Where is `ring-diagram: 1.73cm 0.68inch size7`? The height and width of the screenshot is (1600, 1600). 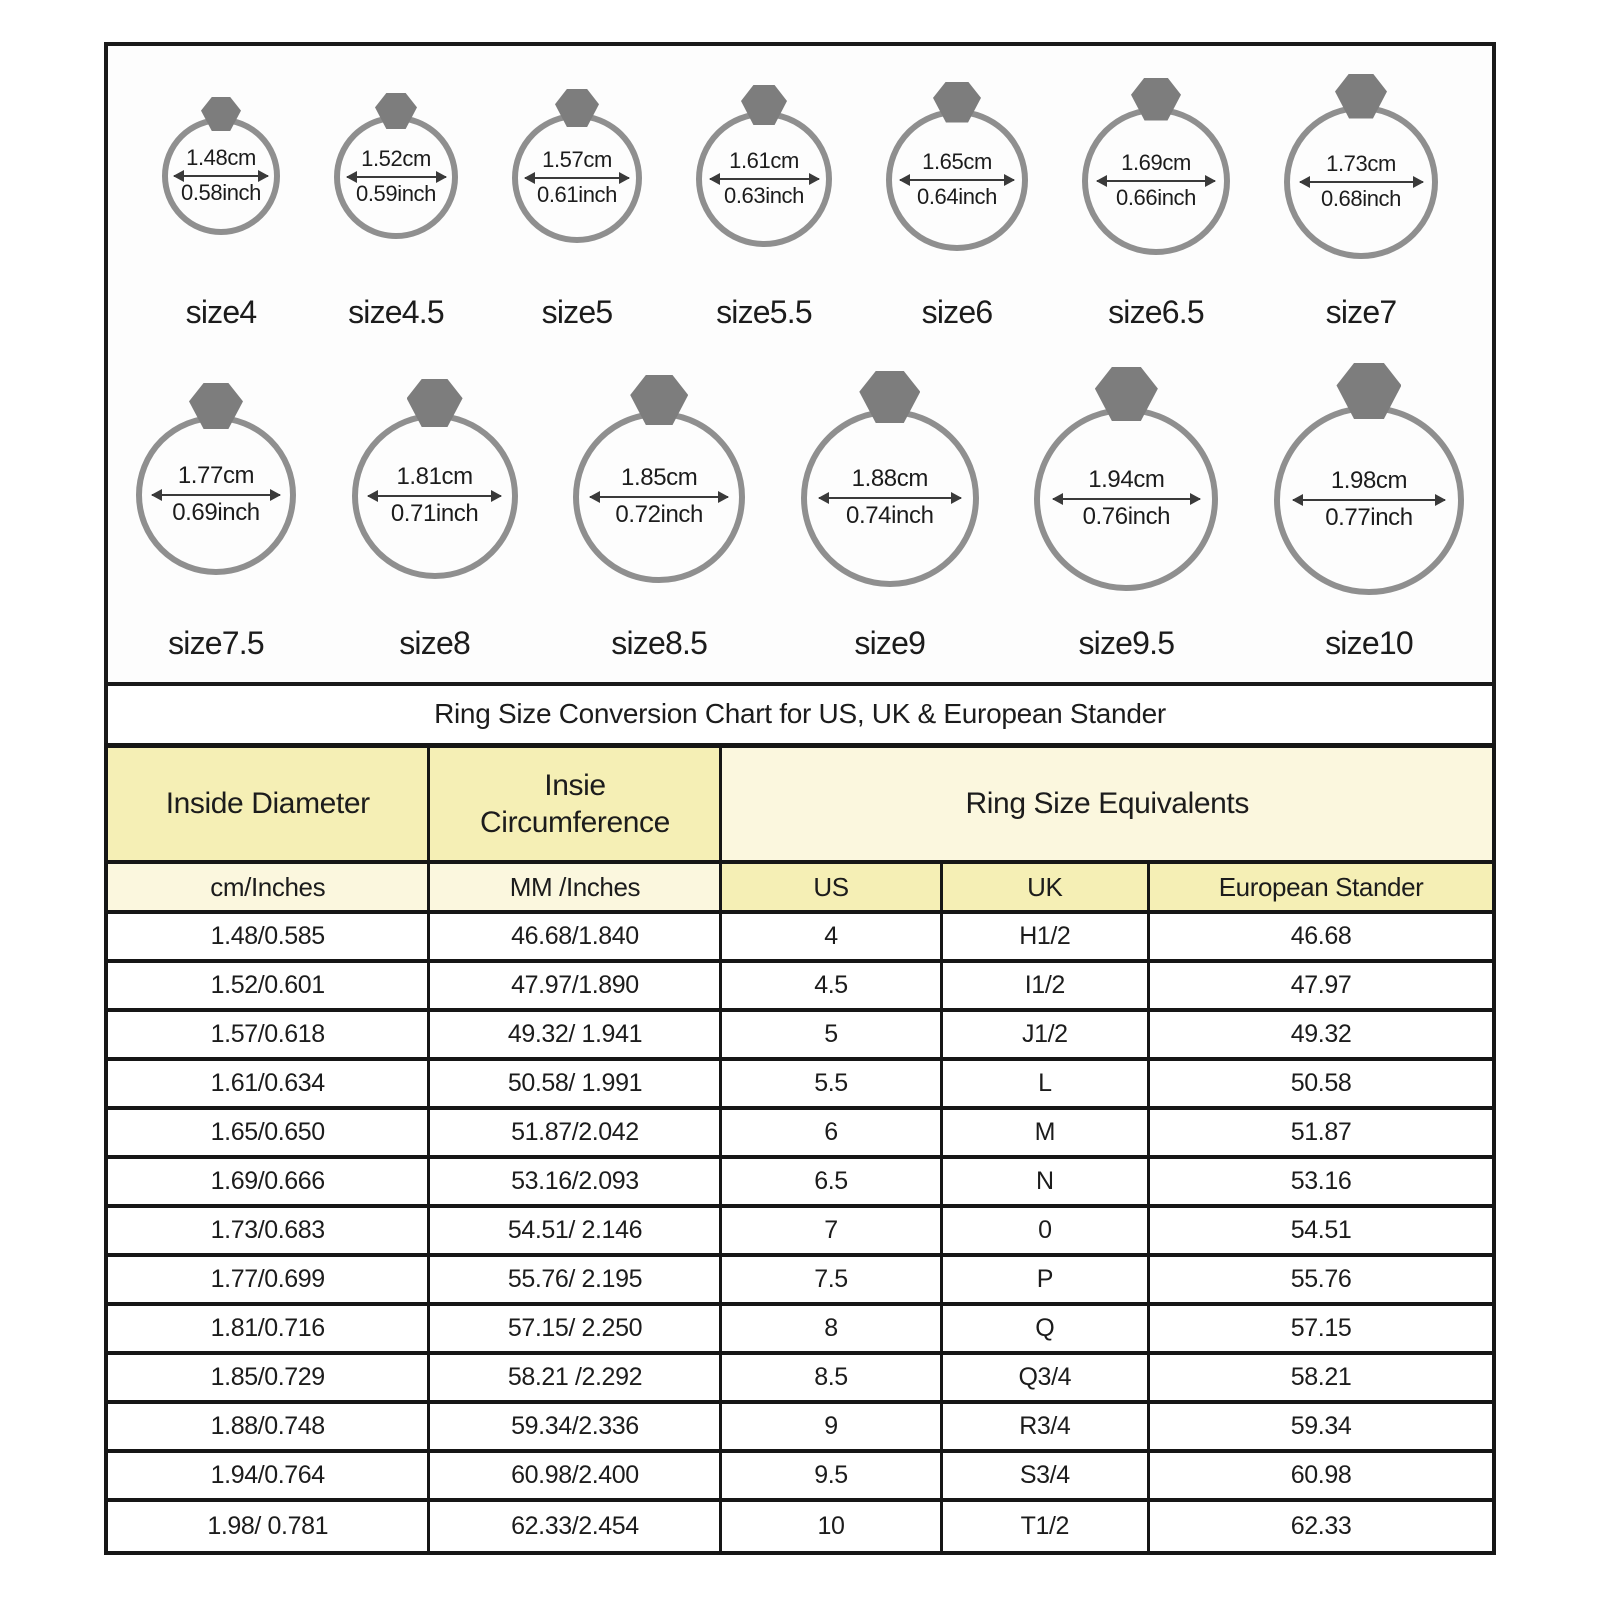 ring-diagram: 1.73cm 0.68inch size7 is located at coordinates (1361, 200).